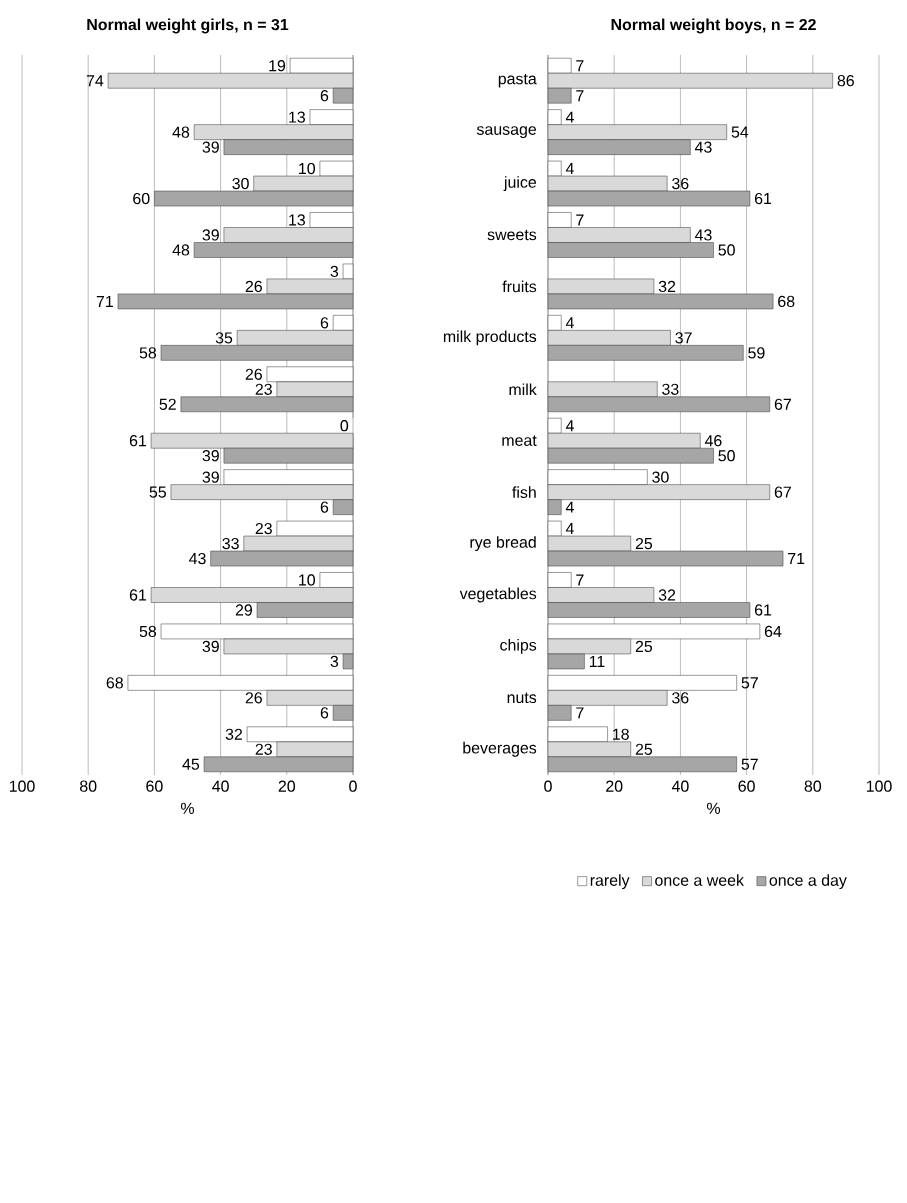 This screenshot has width=907, height=1203. Describe the element at coordinates (808, 882) in the screenshot. I see `legend-label: once a day` at that location.